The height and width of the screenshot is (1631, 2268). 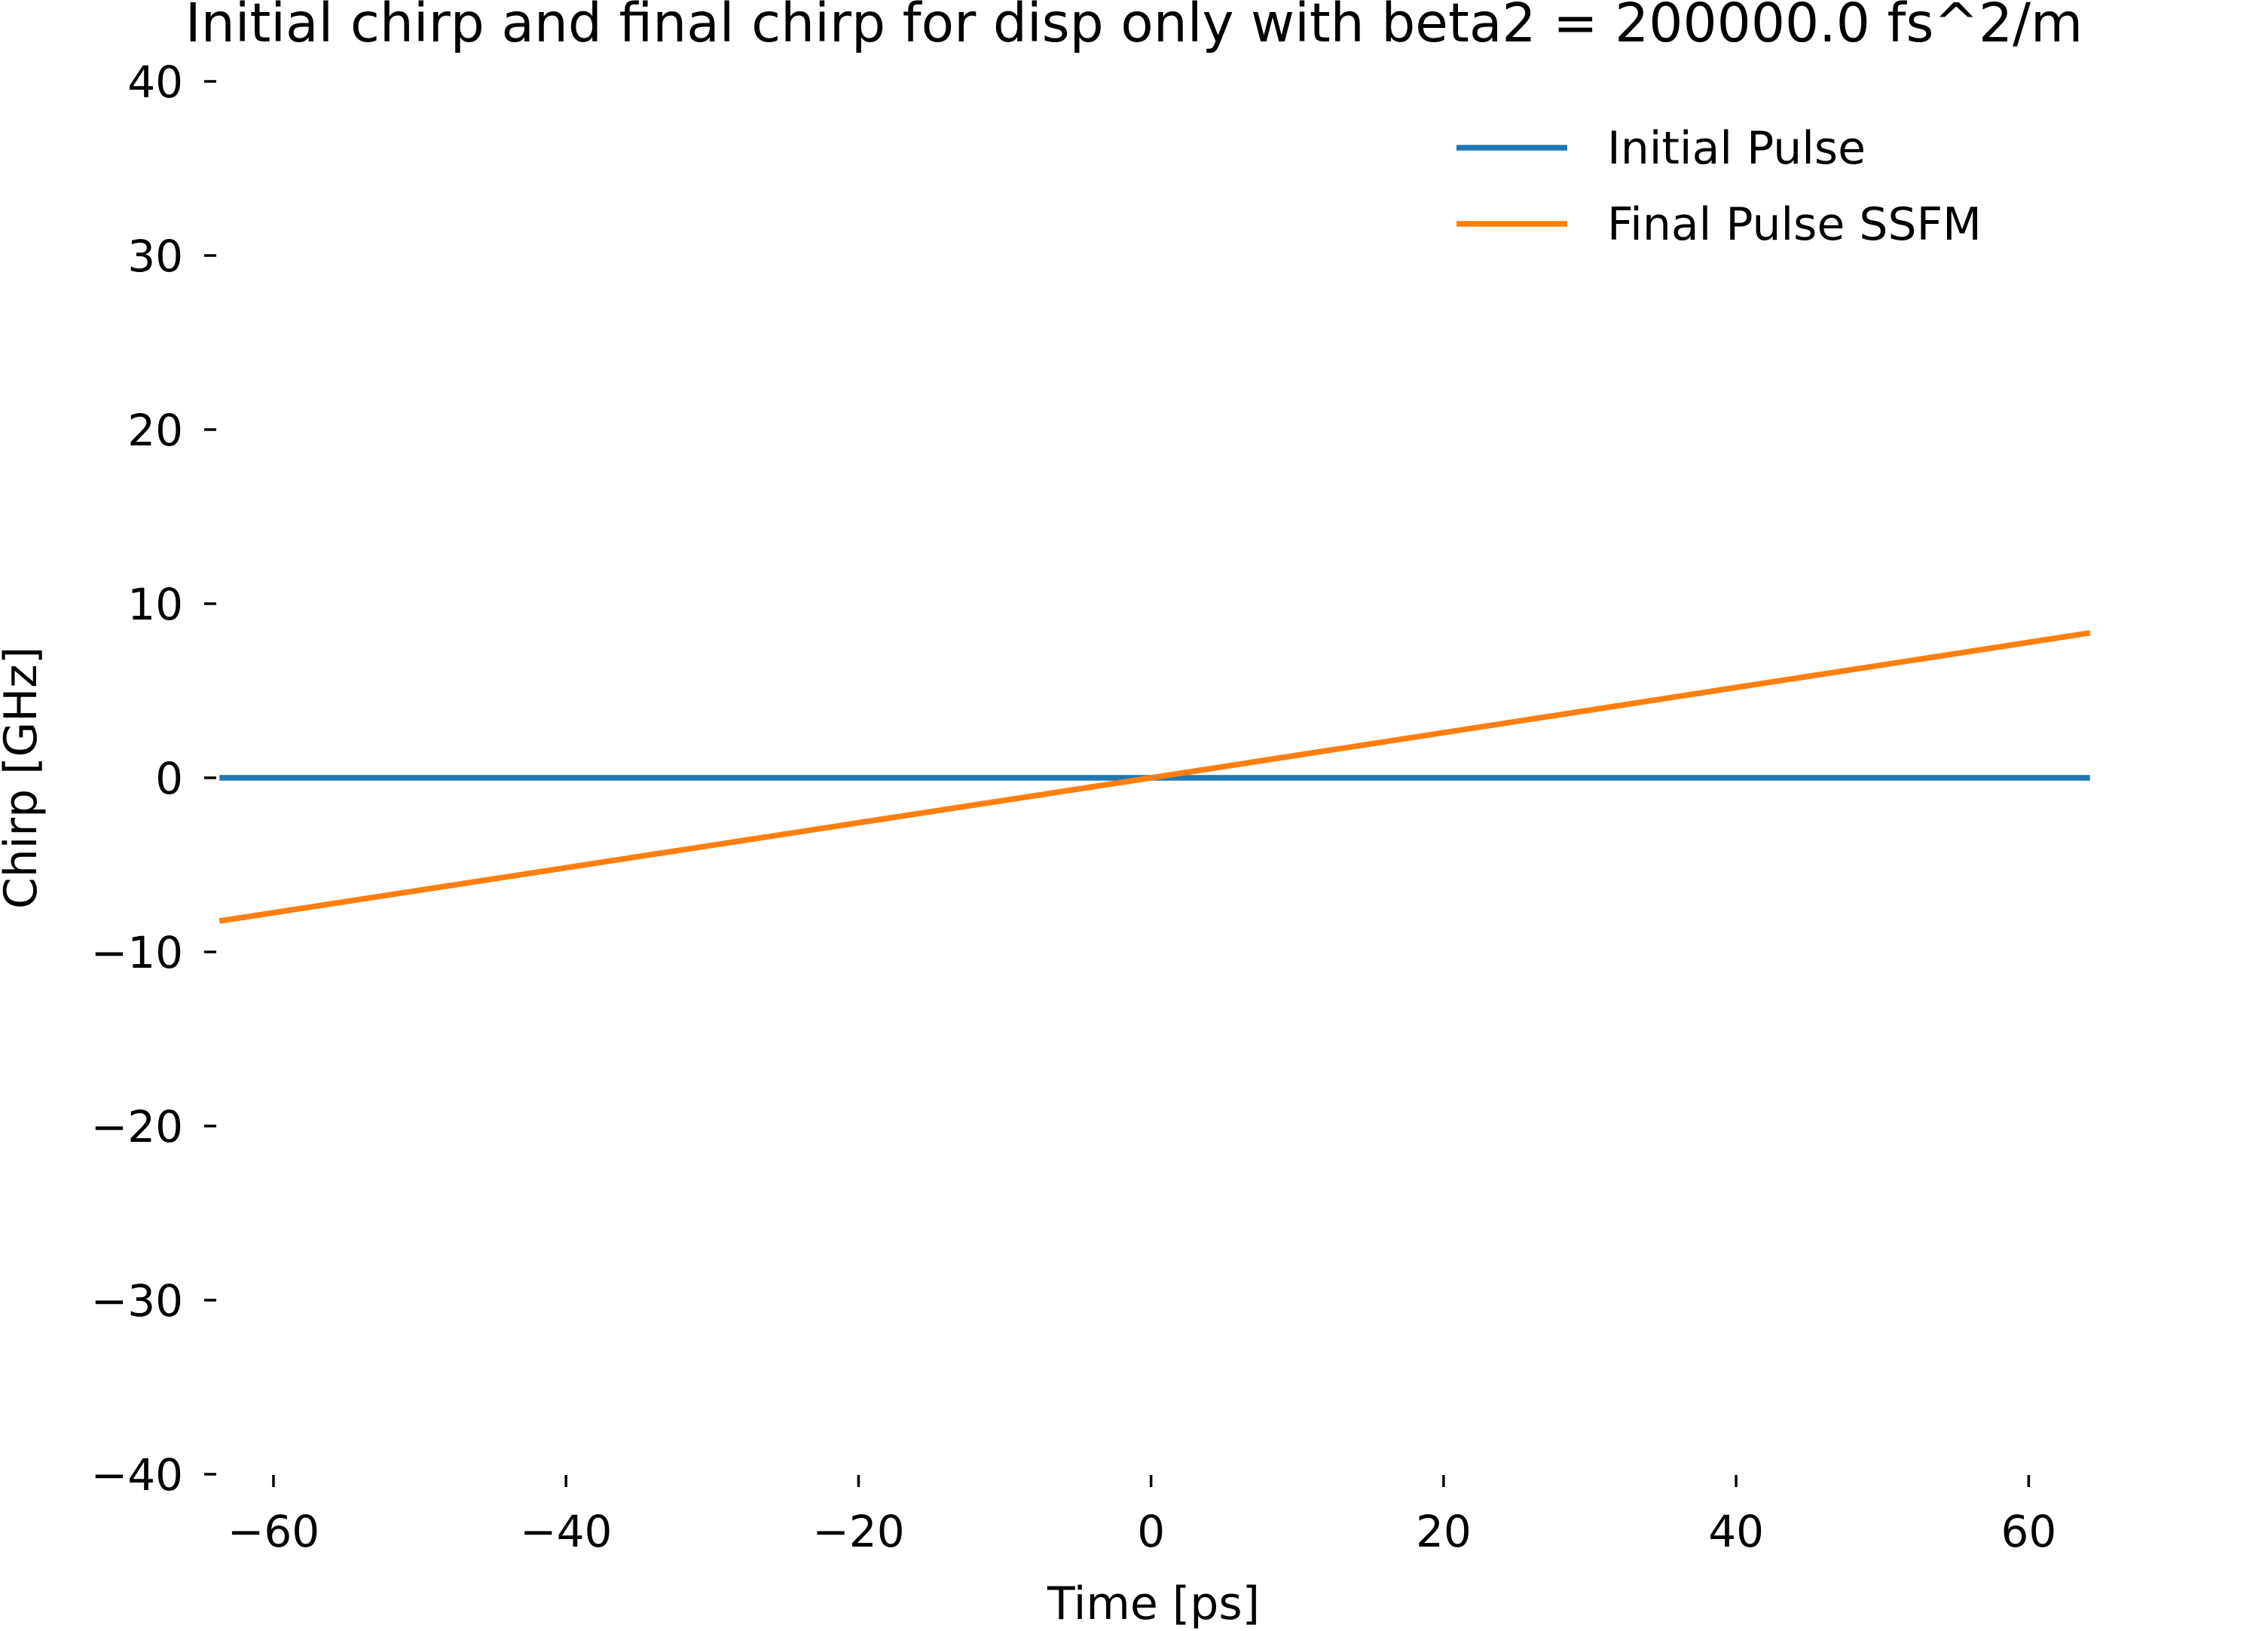 What do you see at coordinates (169, 778) in the screenshot?
I see `y-tick-label: 0` at bounding box center [169, 778].